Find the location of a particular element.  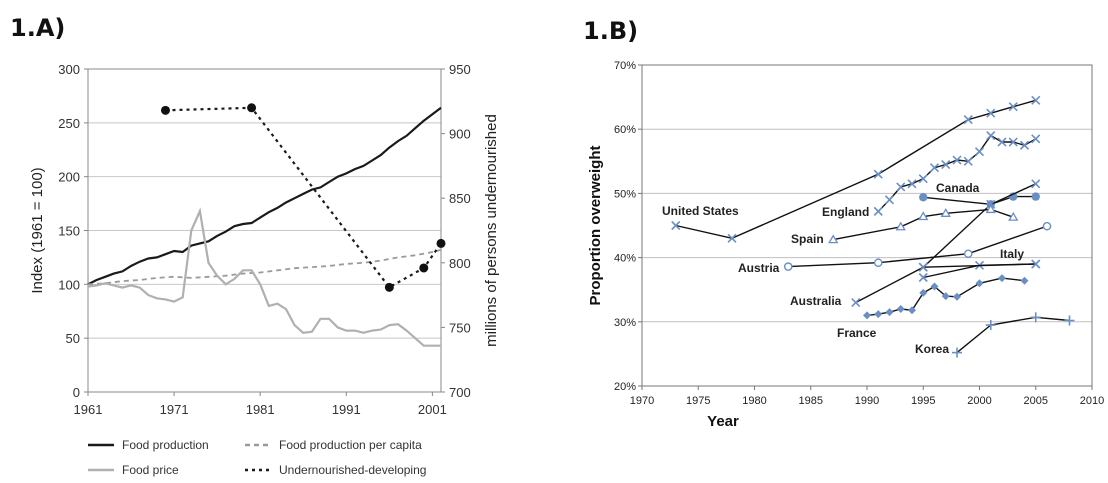

y-tick-label: 60% is located at coordinates (625, 130).